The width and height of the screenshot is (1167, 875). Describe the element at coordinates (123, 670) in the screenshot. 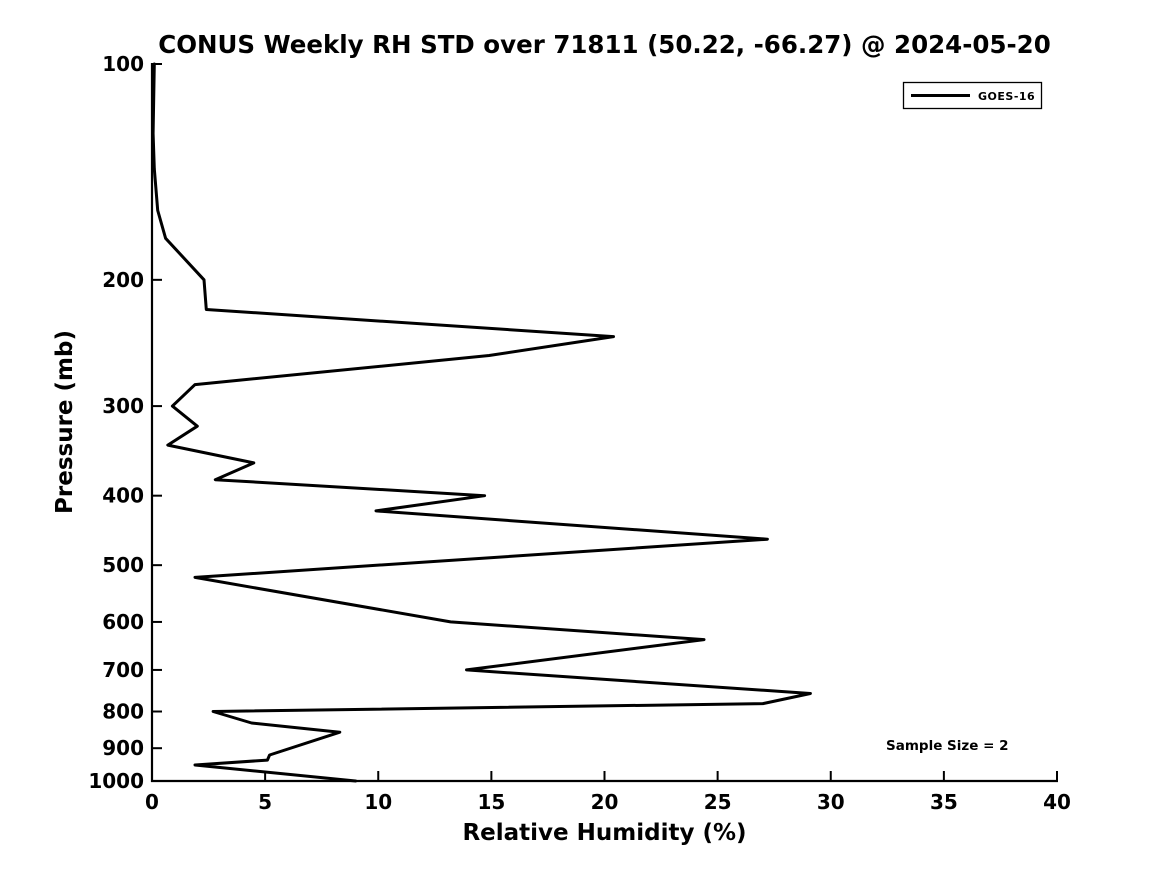

I see `y-tick-label: 700` at that location.